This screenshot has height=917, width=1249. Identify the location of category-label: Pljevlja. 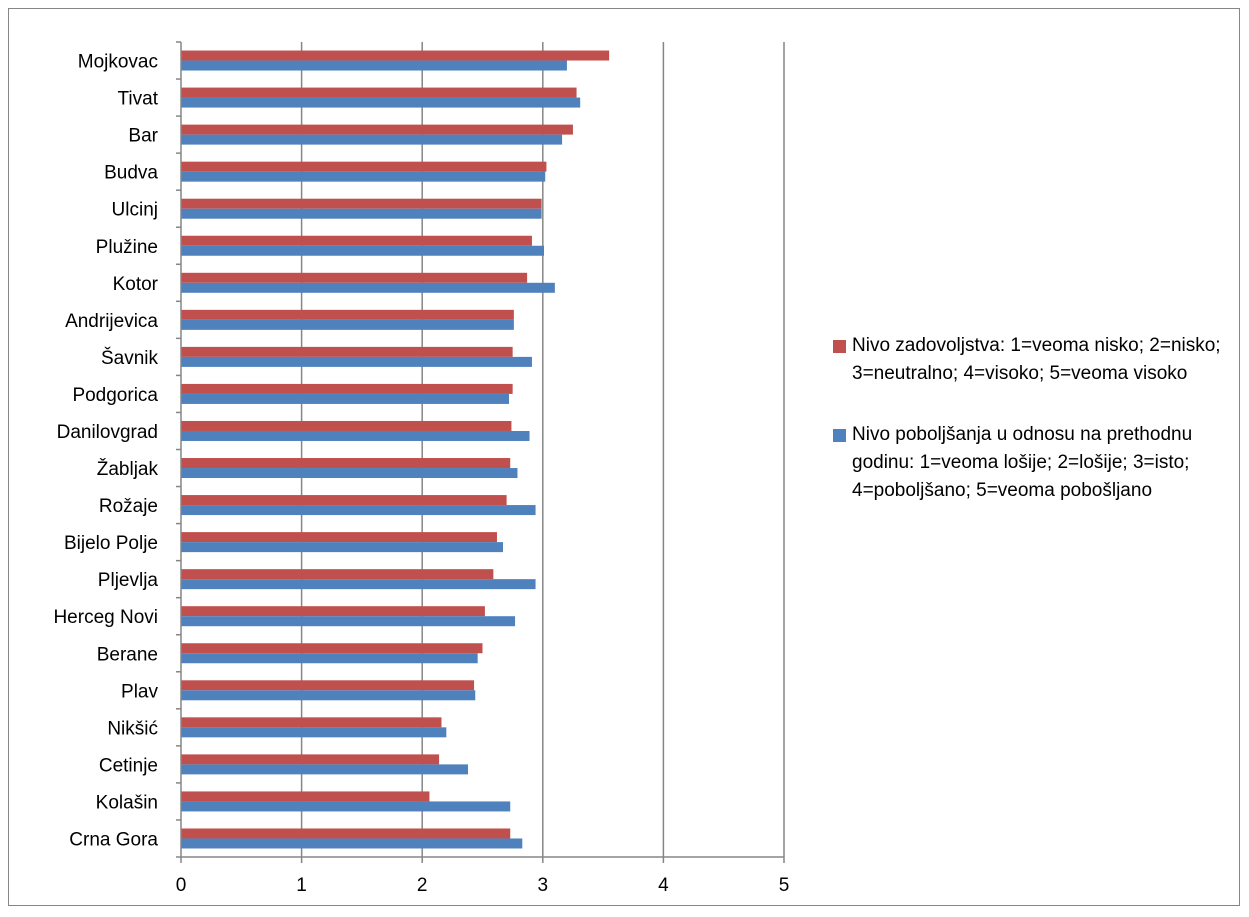
(128, 580).